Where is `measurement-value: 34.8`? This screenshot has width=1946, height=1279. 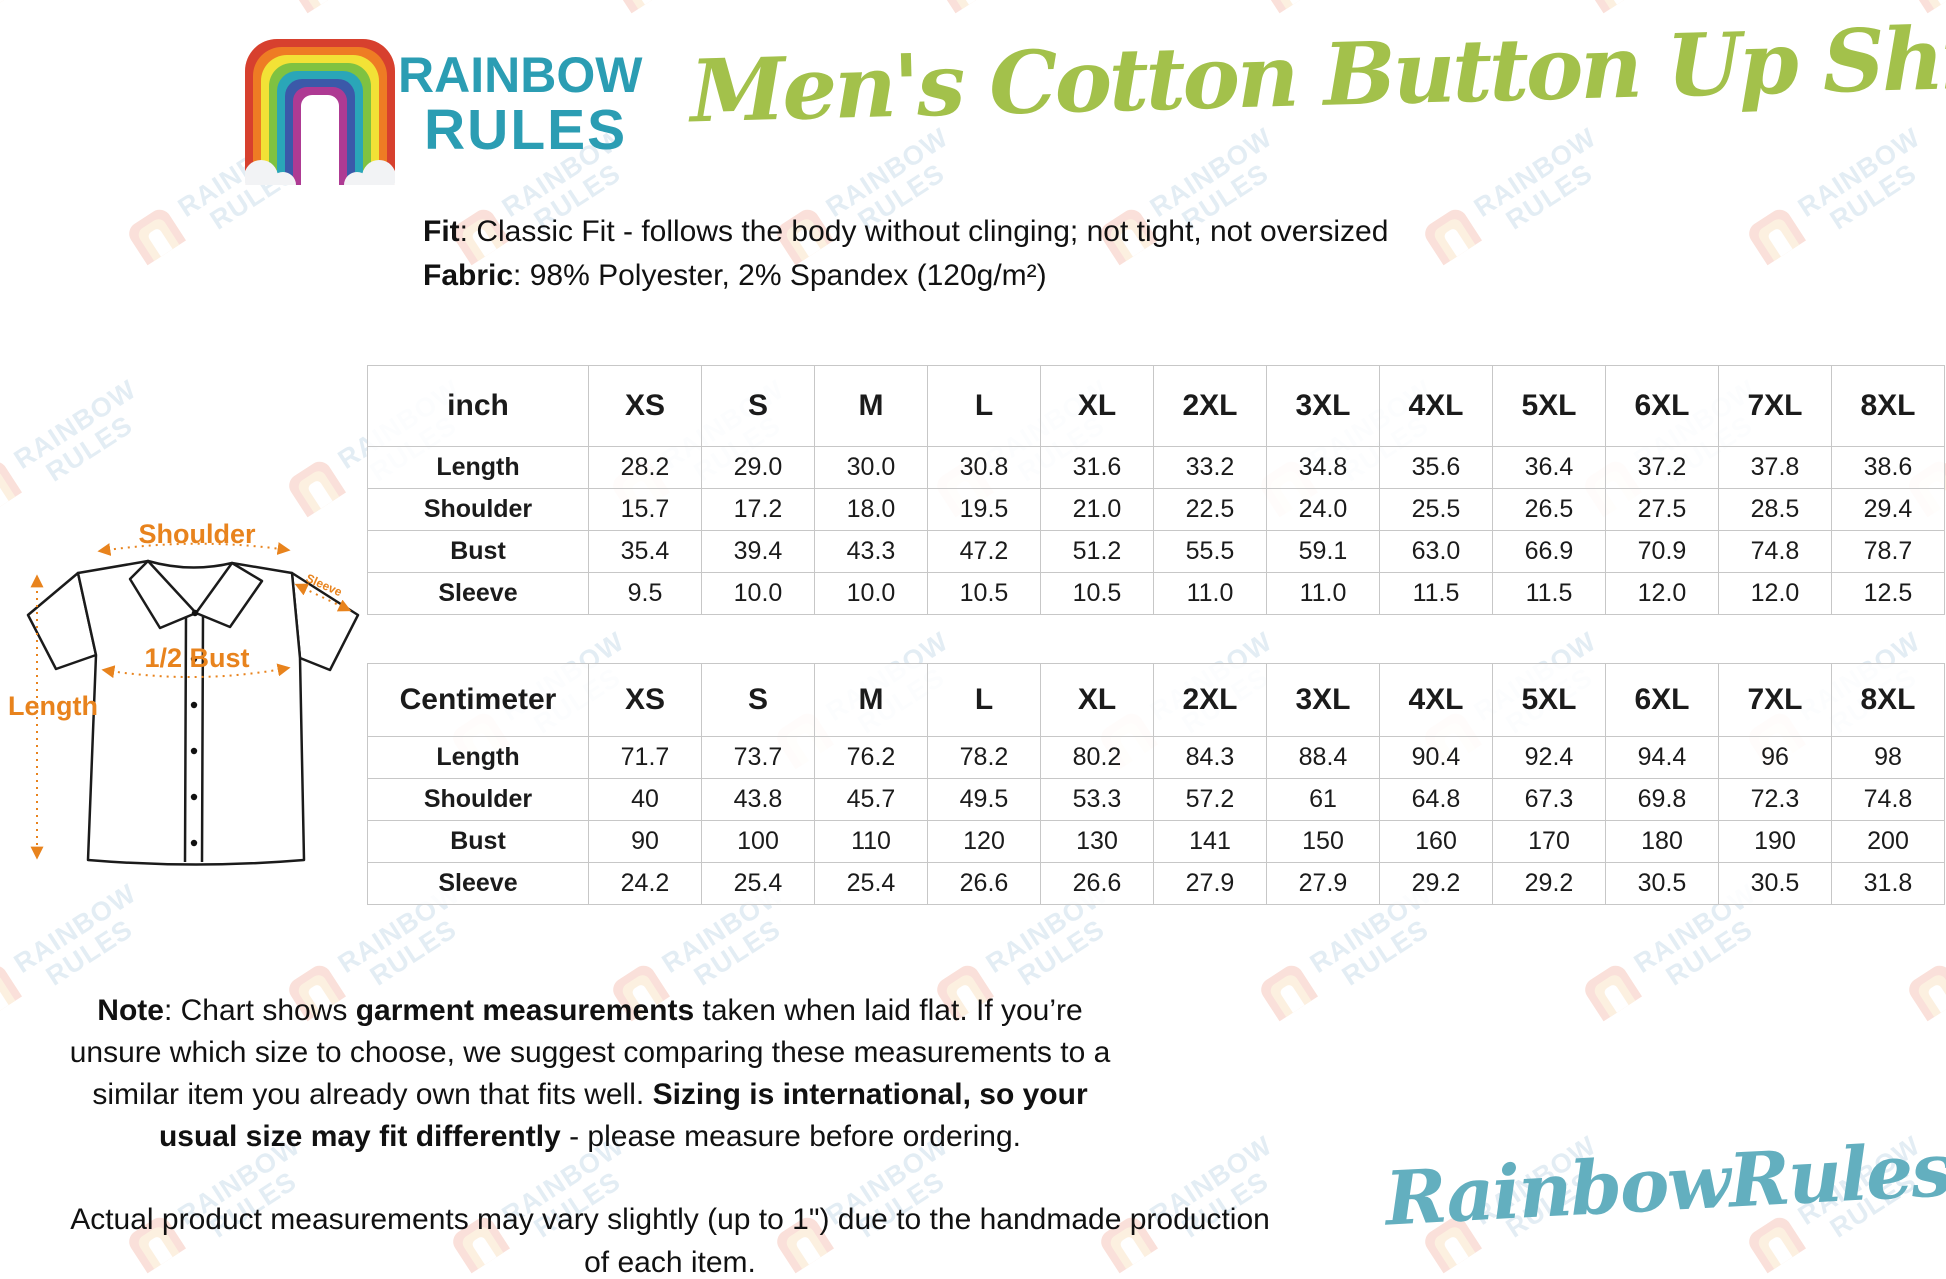
measurement-value: 34.8 is located at coordinates (1323, 467).